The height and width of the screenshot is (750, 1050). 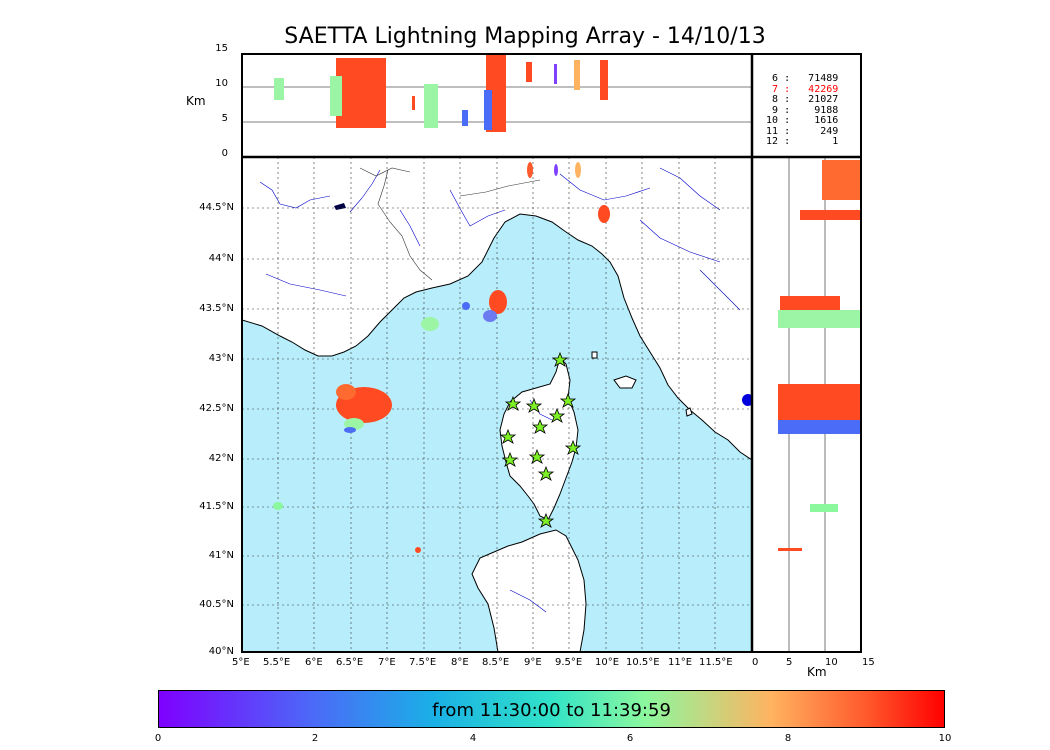 I want to click on colorbar-tick: 2, so click(x=315, y=738).